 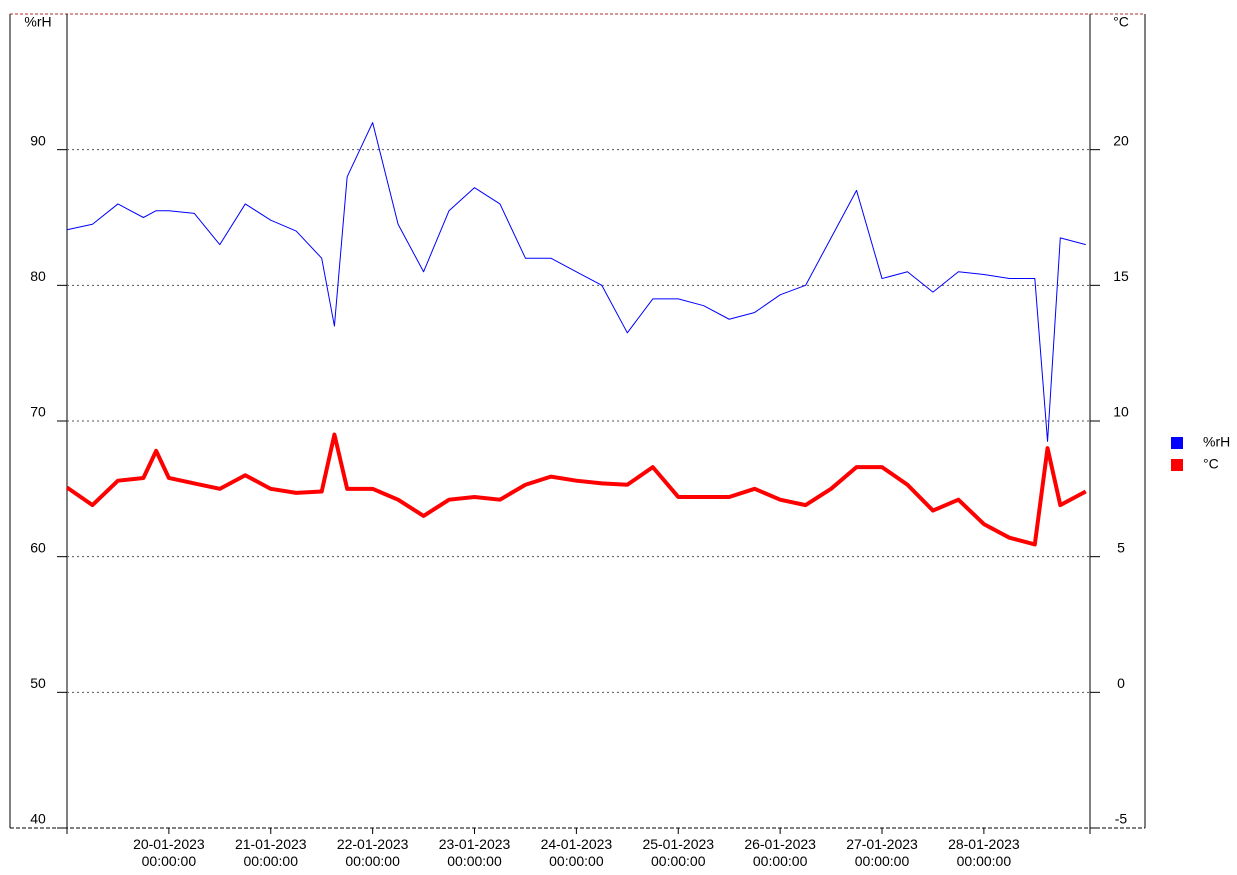 I want to click on y2-tick-label: 15, so click(x=1121, y=276).